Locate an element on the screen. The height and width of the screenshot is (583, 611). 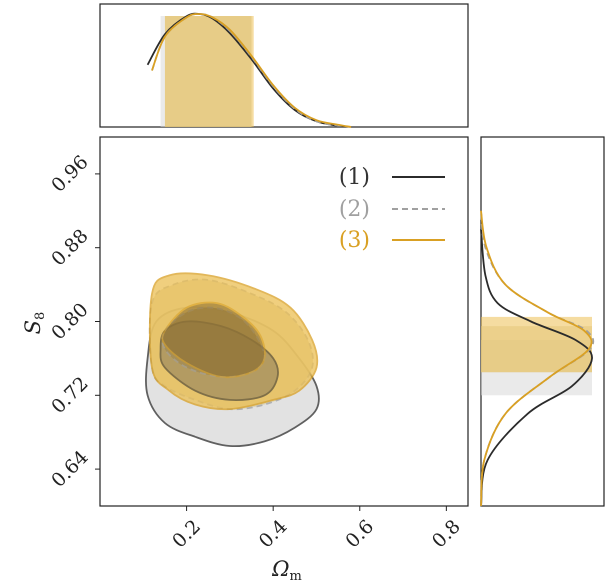
y-tick-label: 0.96 is located at coordinates (69, 173).